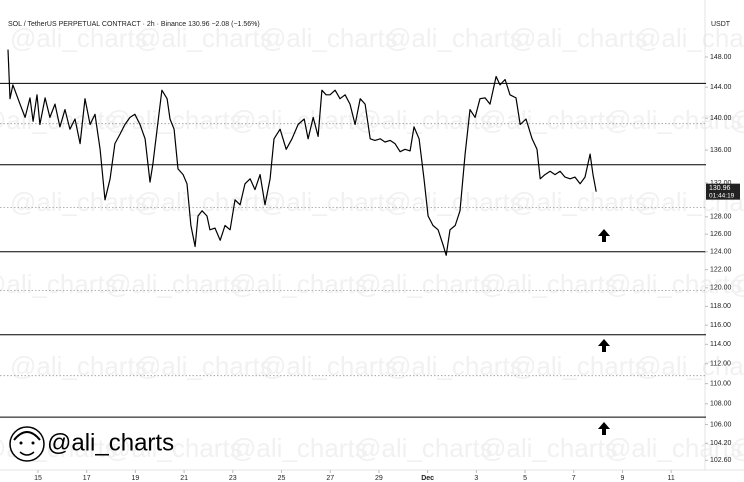 The width and height of the screenshot is (744, 482). What do you see at coordinates (233, 478) in the screenshot?
I see `x-tick-label: 23` at bounding box center [233, 478].